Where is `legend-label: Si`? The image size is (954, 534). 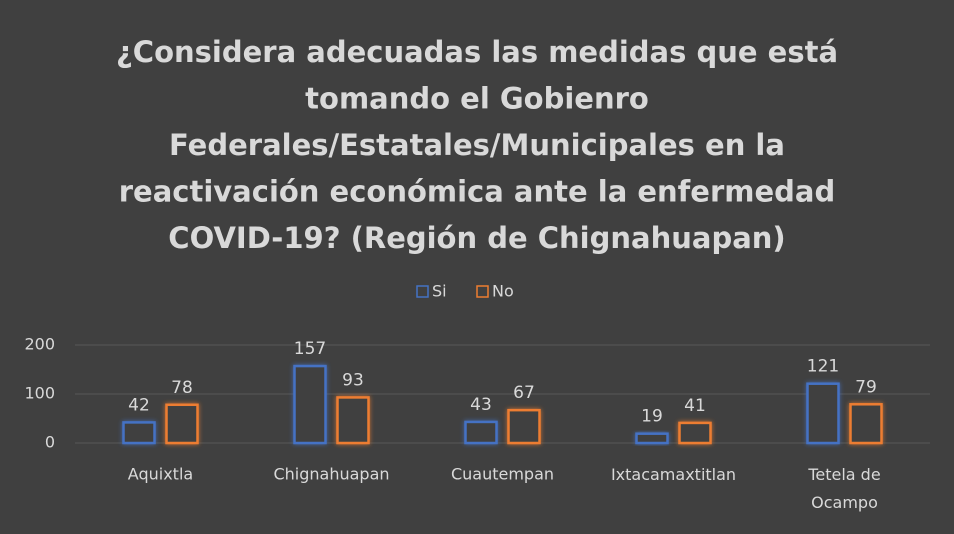 legend-label: Si is located at coordinates (439, 291).